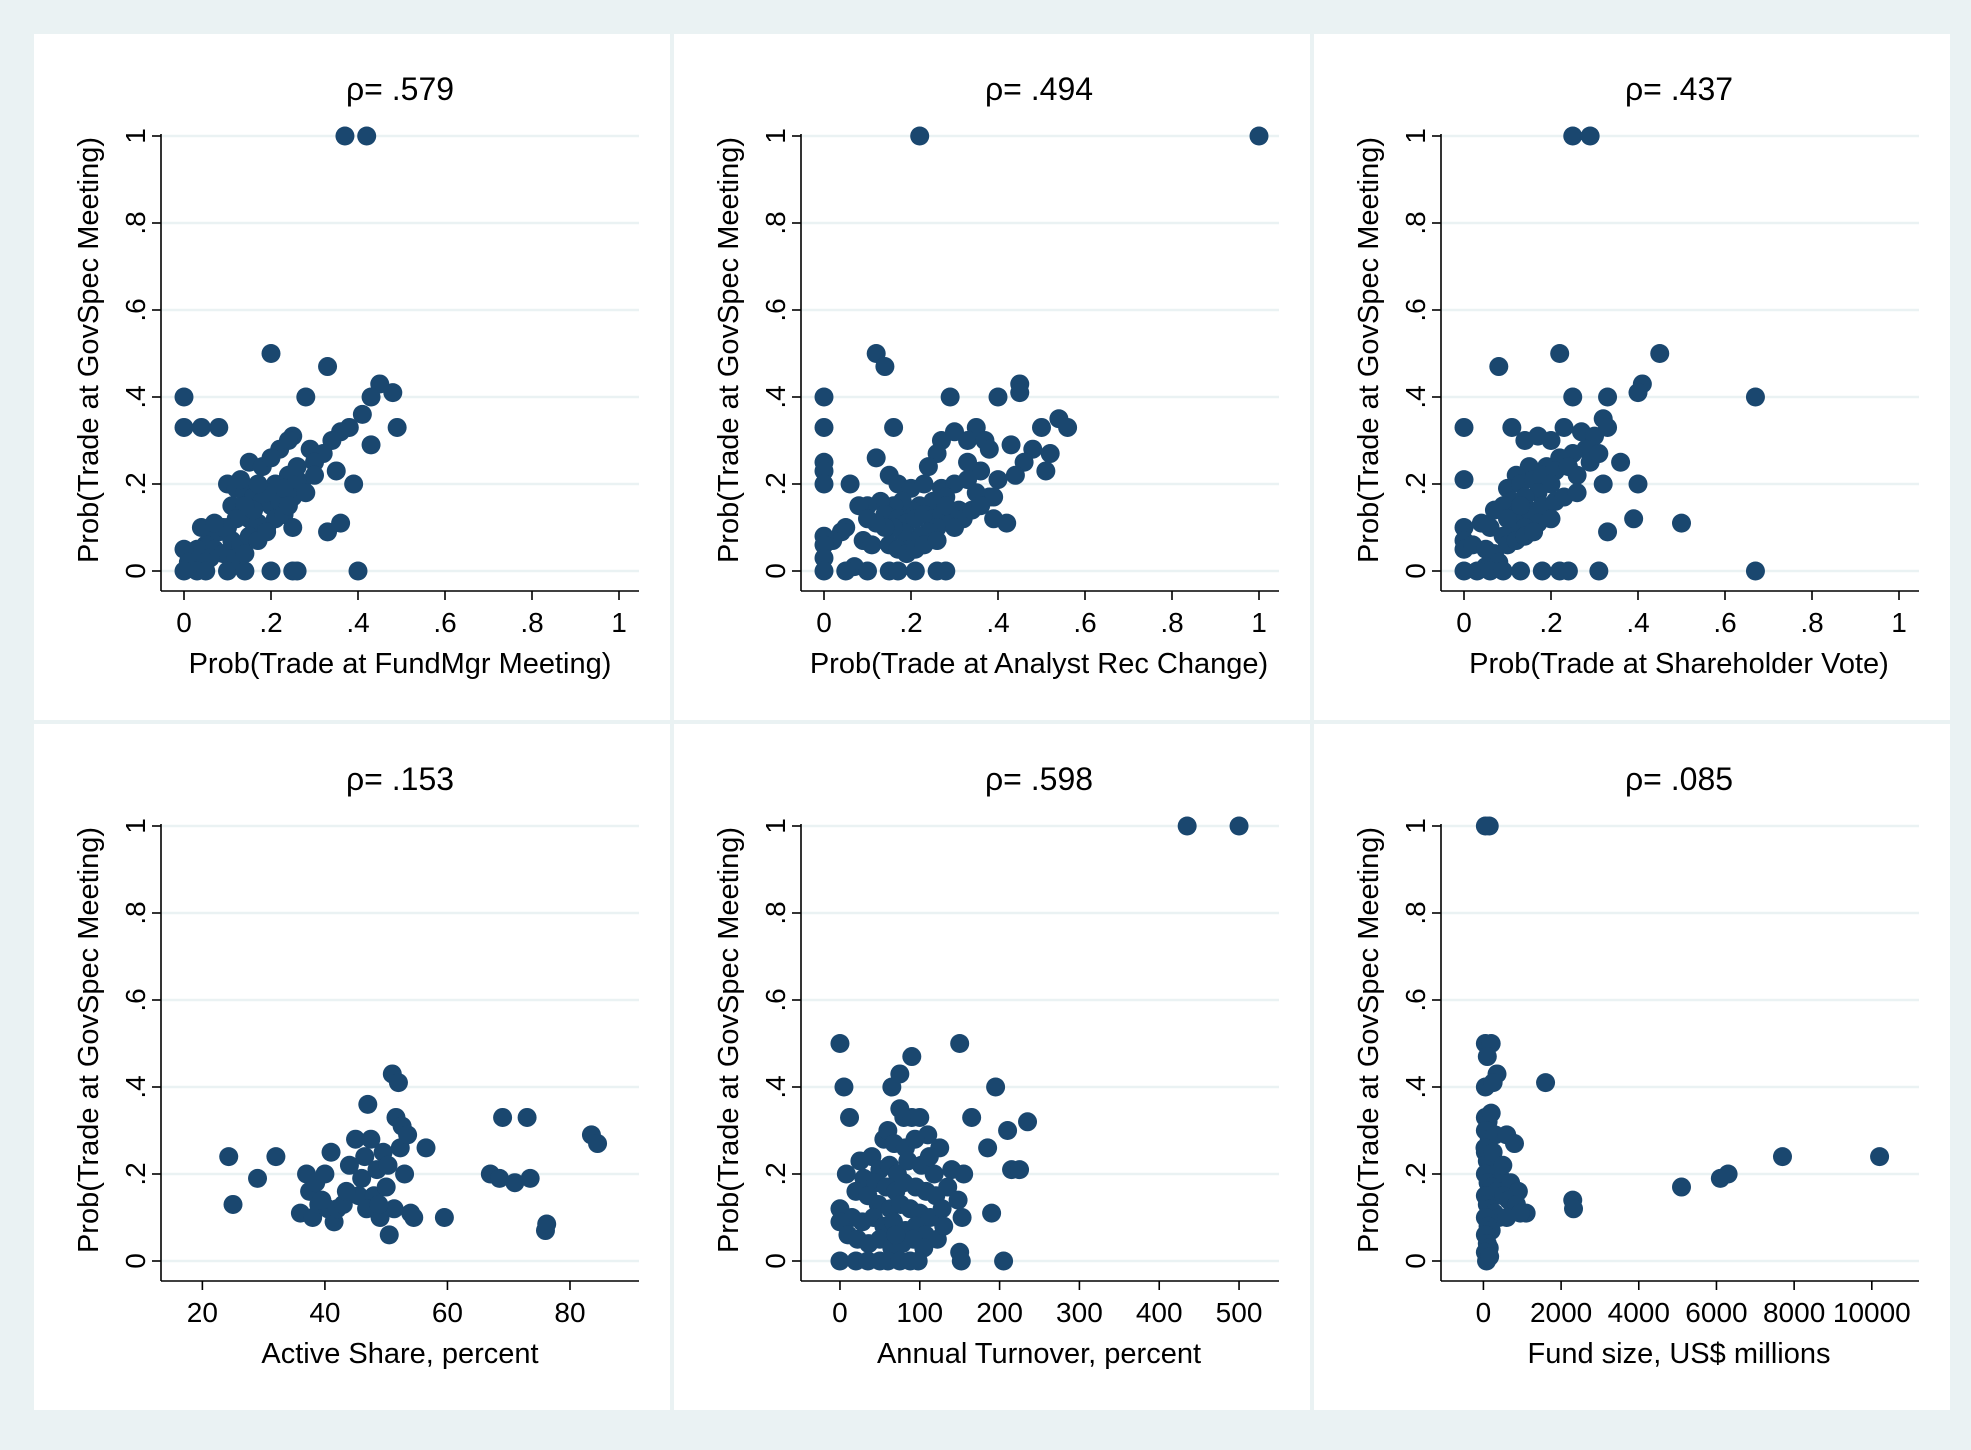 This screenshot has width=1971, height=1450. I want to click on panel-3-x-tick-label-2: .4, so click(1637, 622).